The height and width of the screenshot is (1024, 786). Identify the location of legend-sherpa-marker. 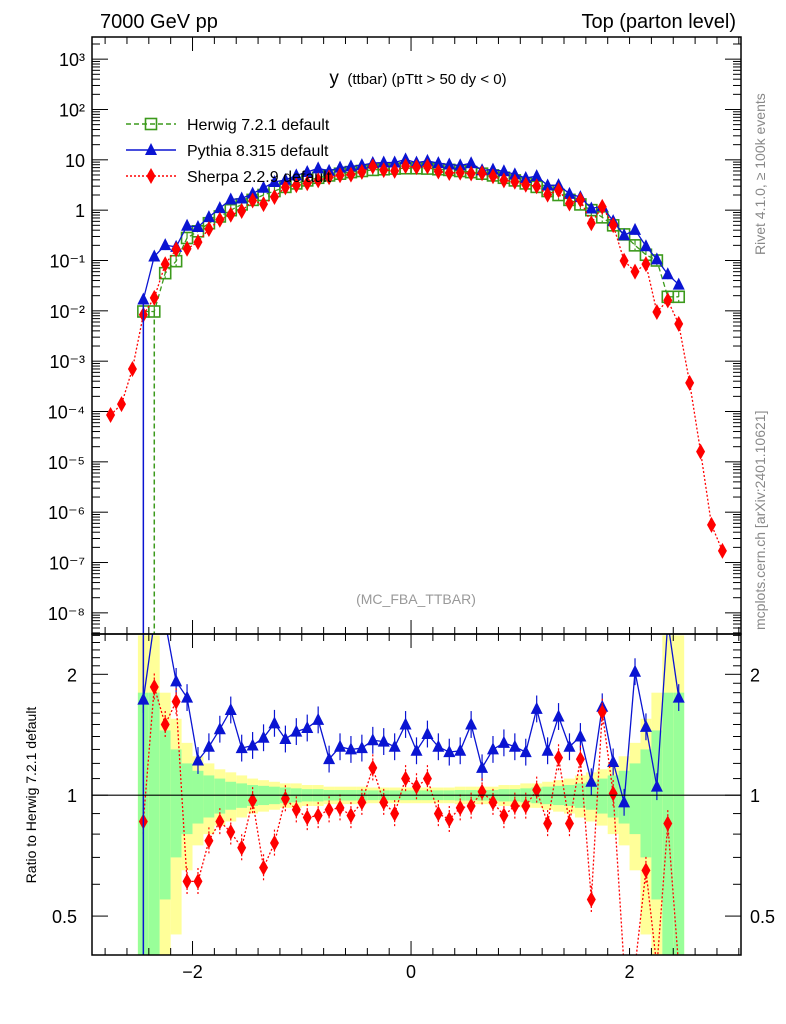
(151, 176).